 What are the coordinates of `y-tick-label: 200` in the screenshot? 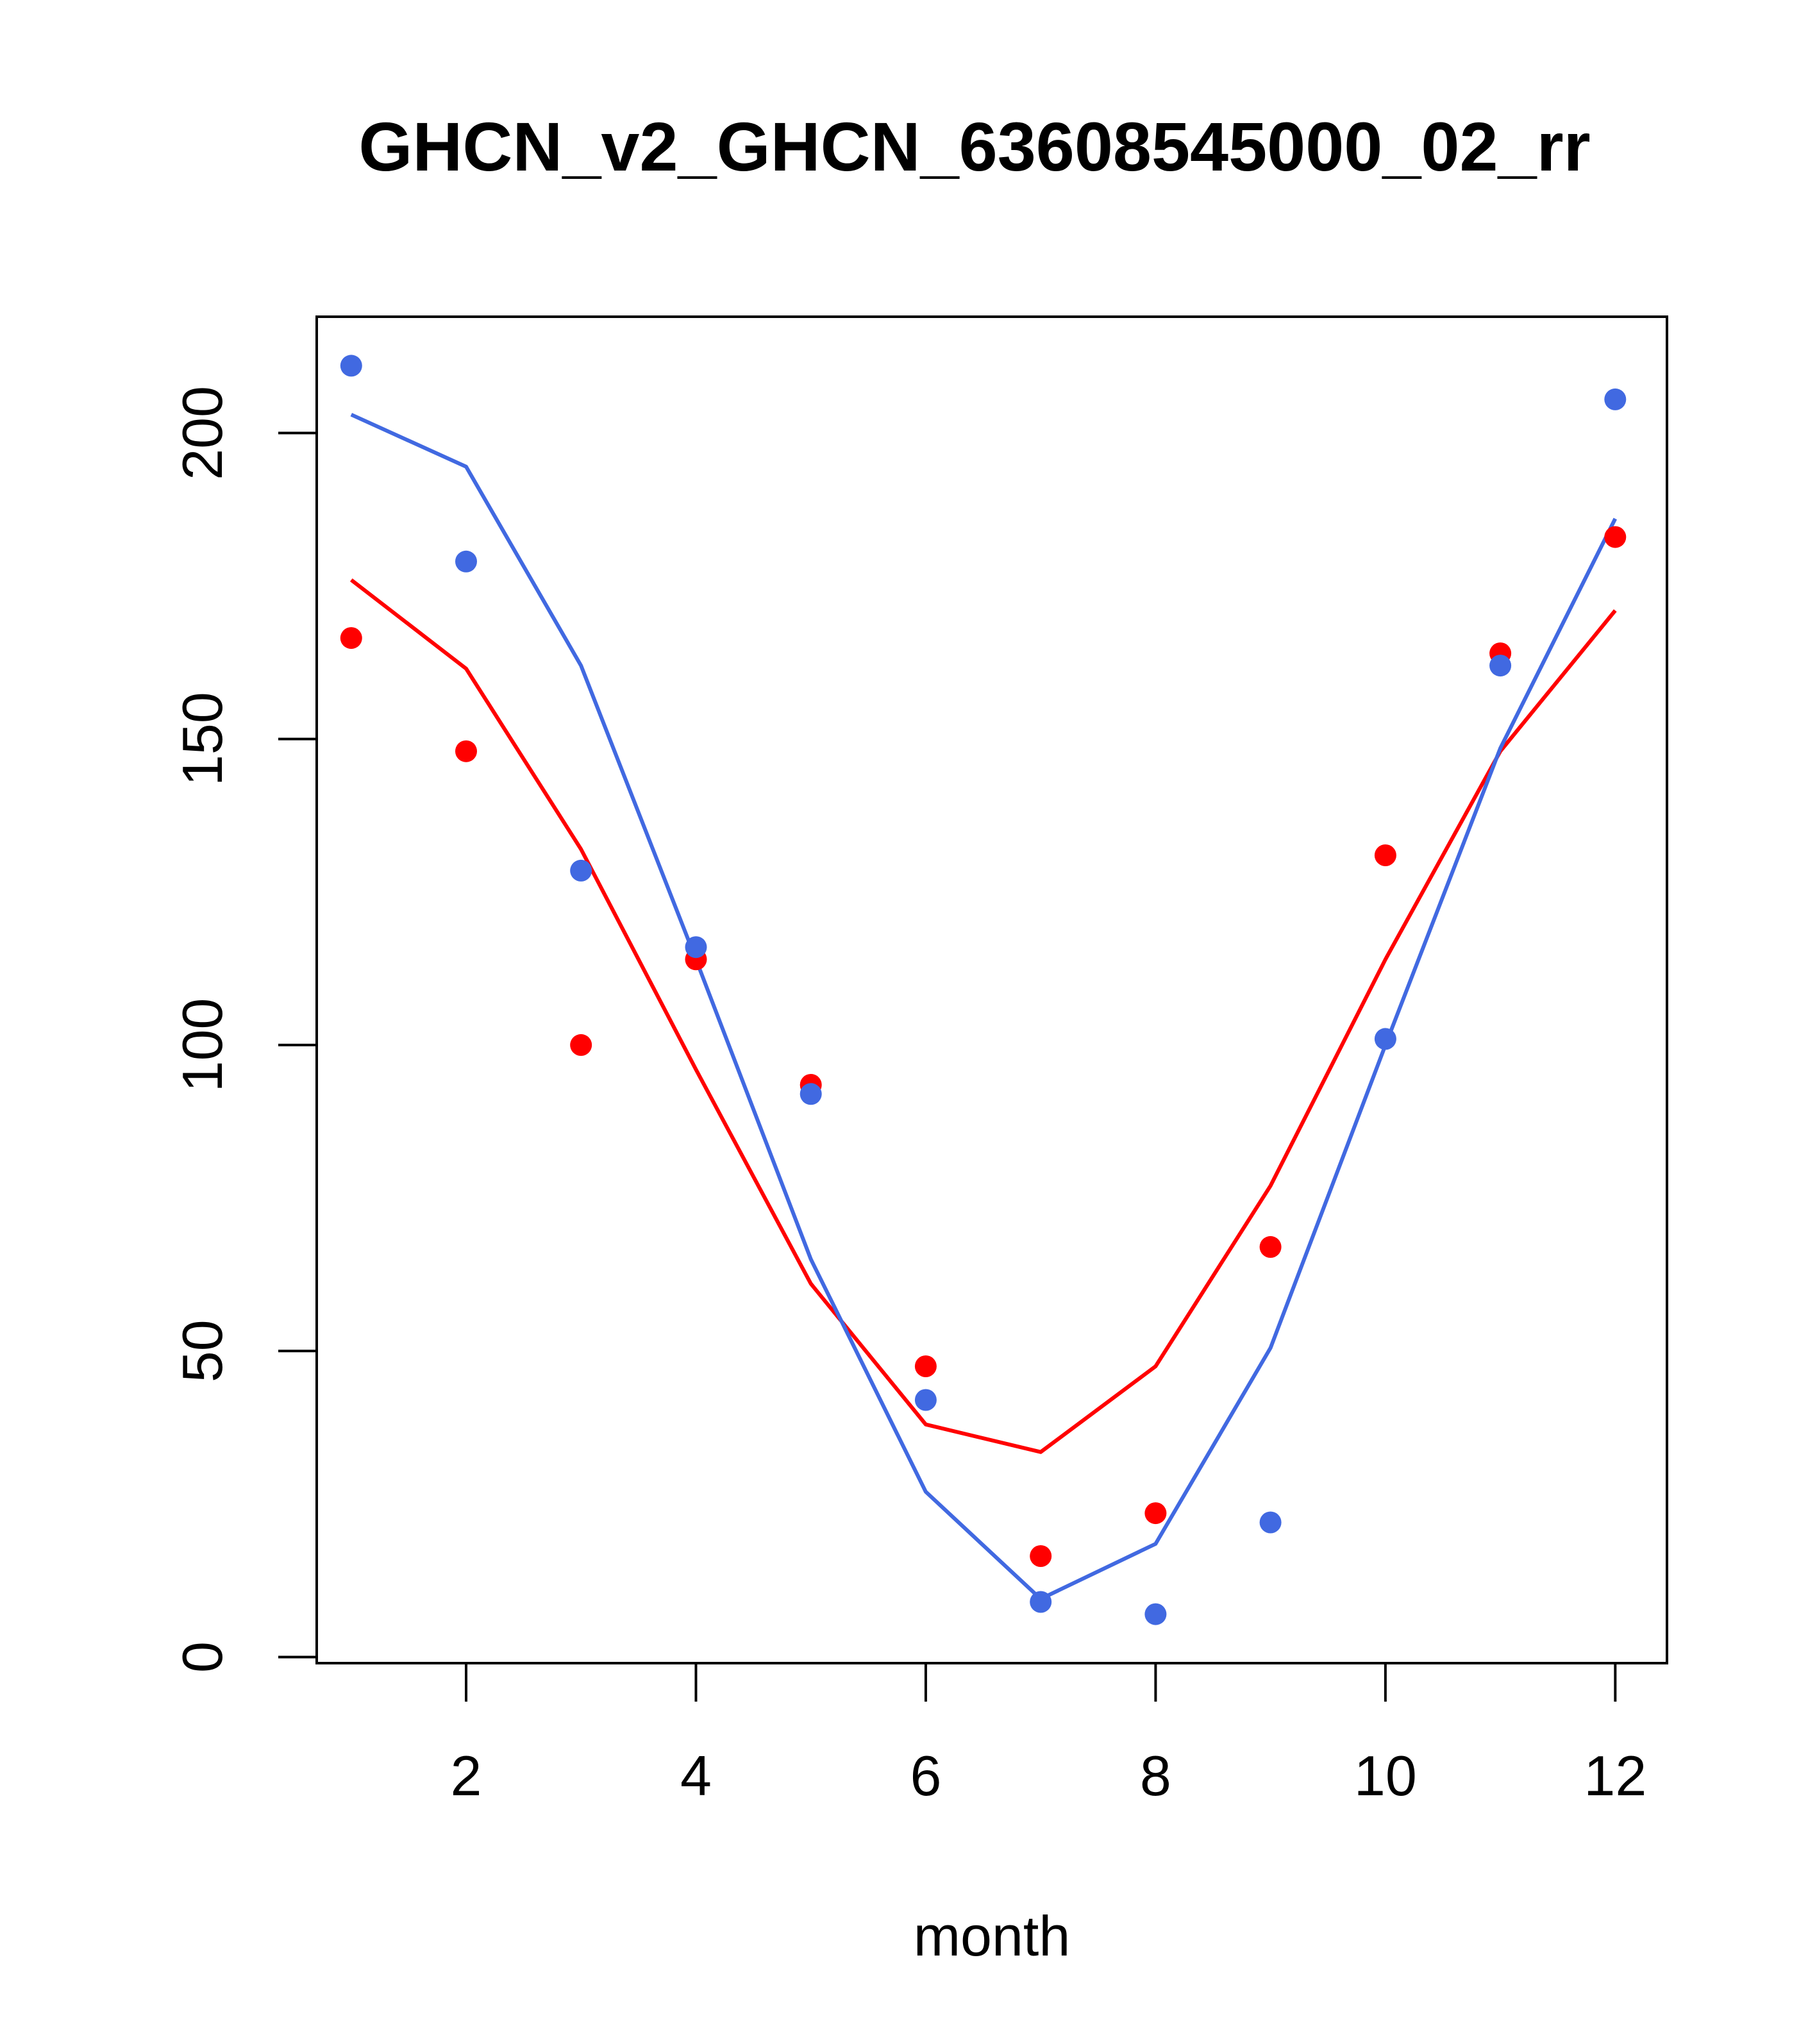 It's located at (202, 433).